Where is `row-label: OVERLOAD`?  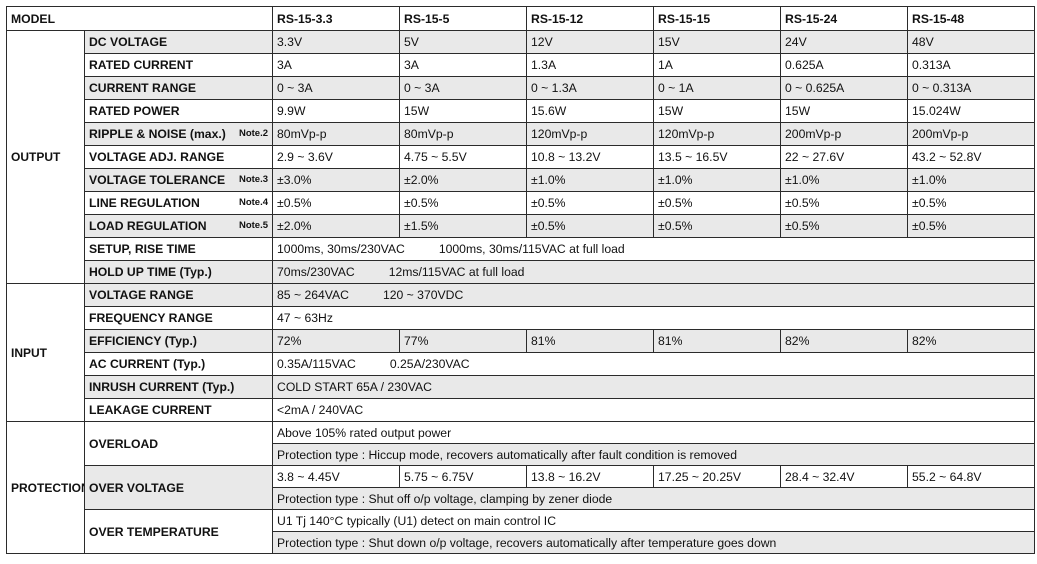 row-label: OVERLOAD is located at coordinates (178, 443).